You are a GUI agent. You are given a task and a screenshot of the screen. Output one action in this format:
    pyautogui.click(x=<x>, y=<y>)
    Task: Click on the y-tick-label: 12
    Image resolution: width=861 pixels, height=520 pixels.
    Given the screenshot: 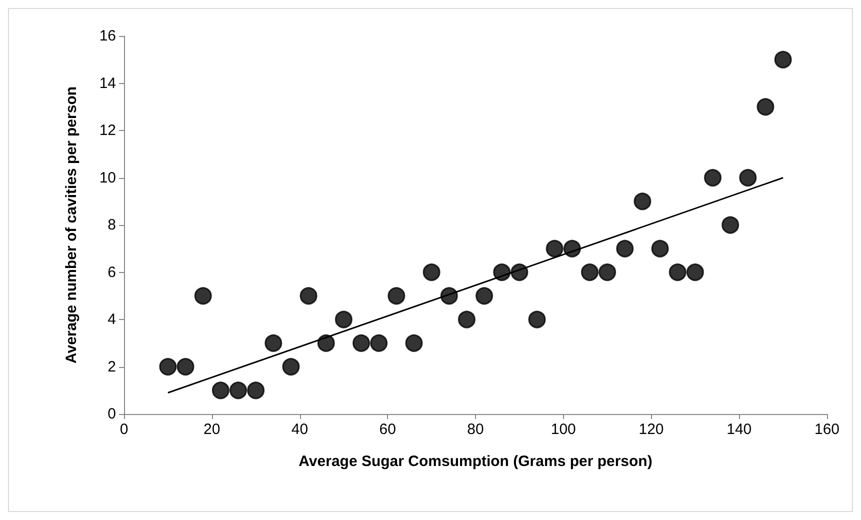 What is the action you would take?
    pyautogui.click(x=107, y=130)
    